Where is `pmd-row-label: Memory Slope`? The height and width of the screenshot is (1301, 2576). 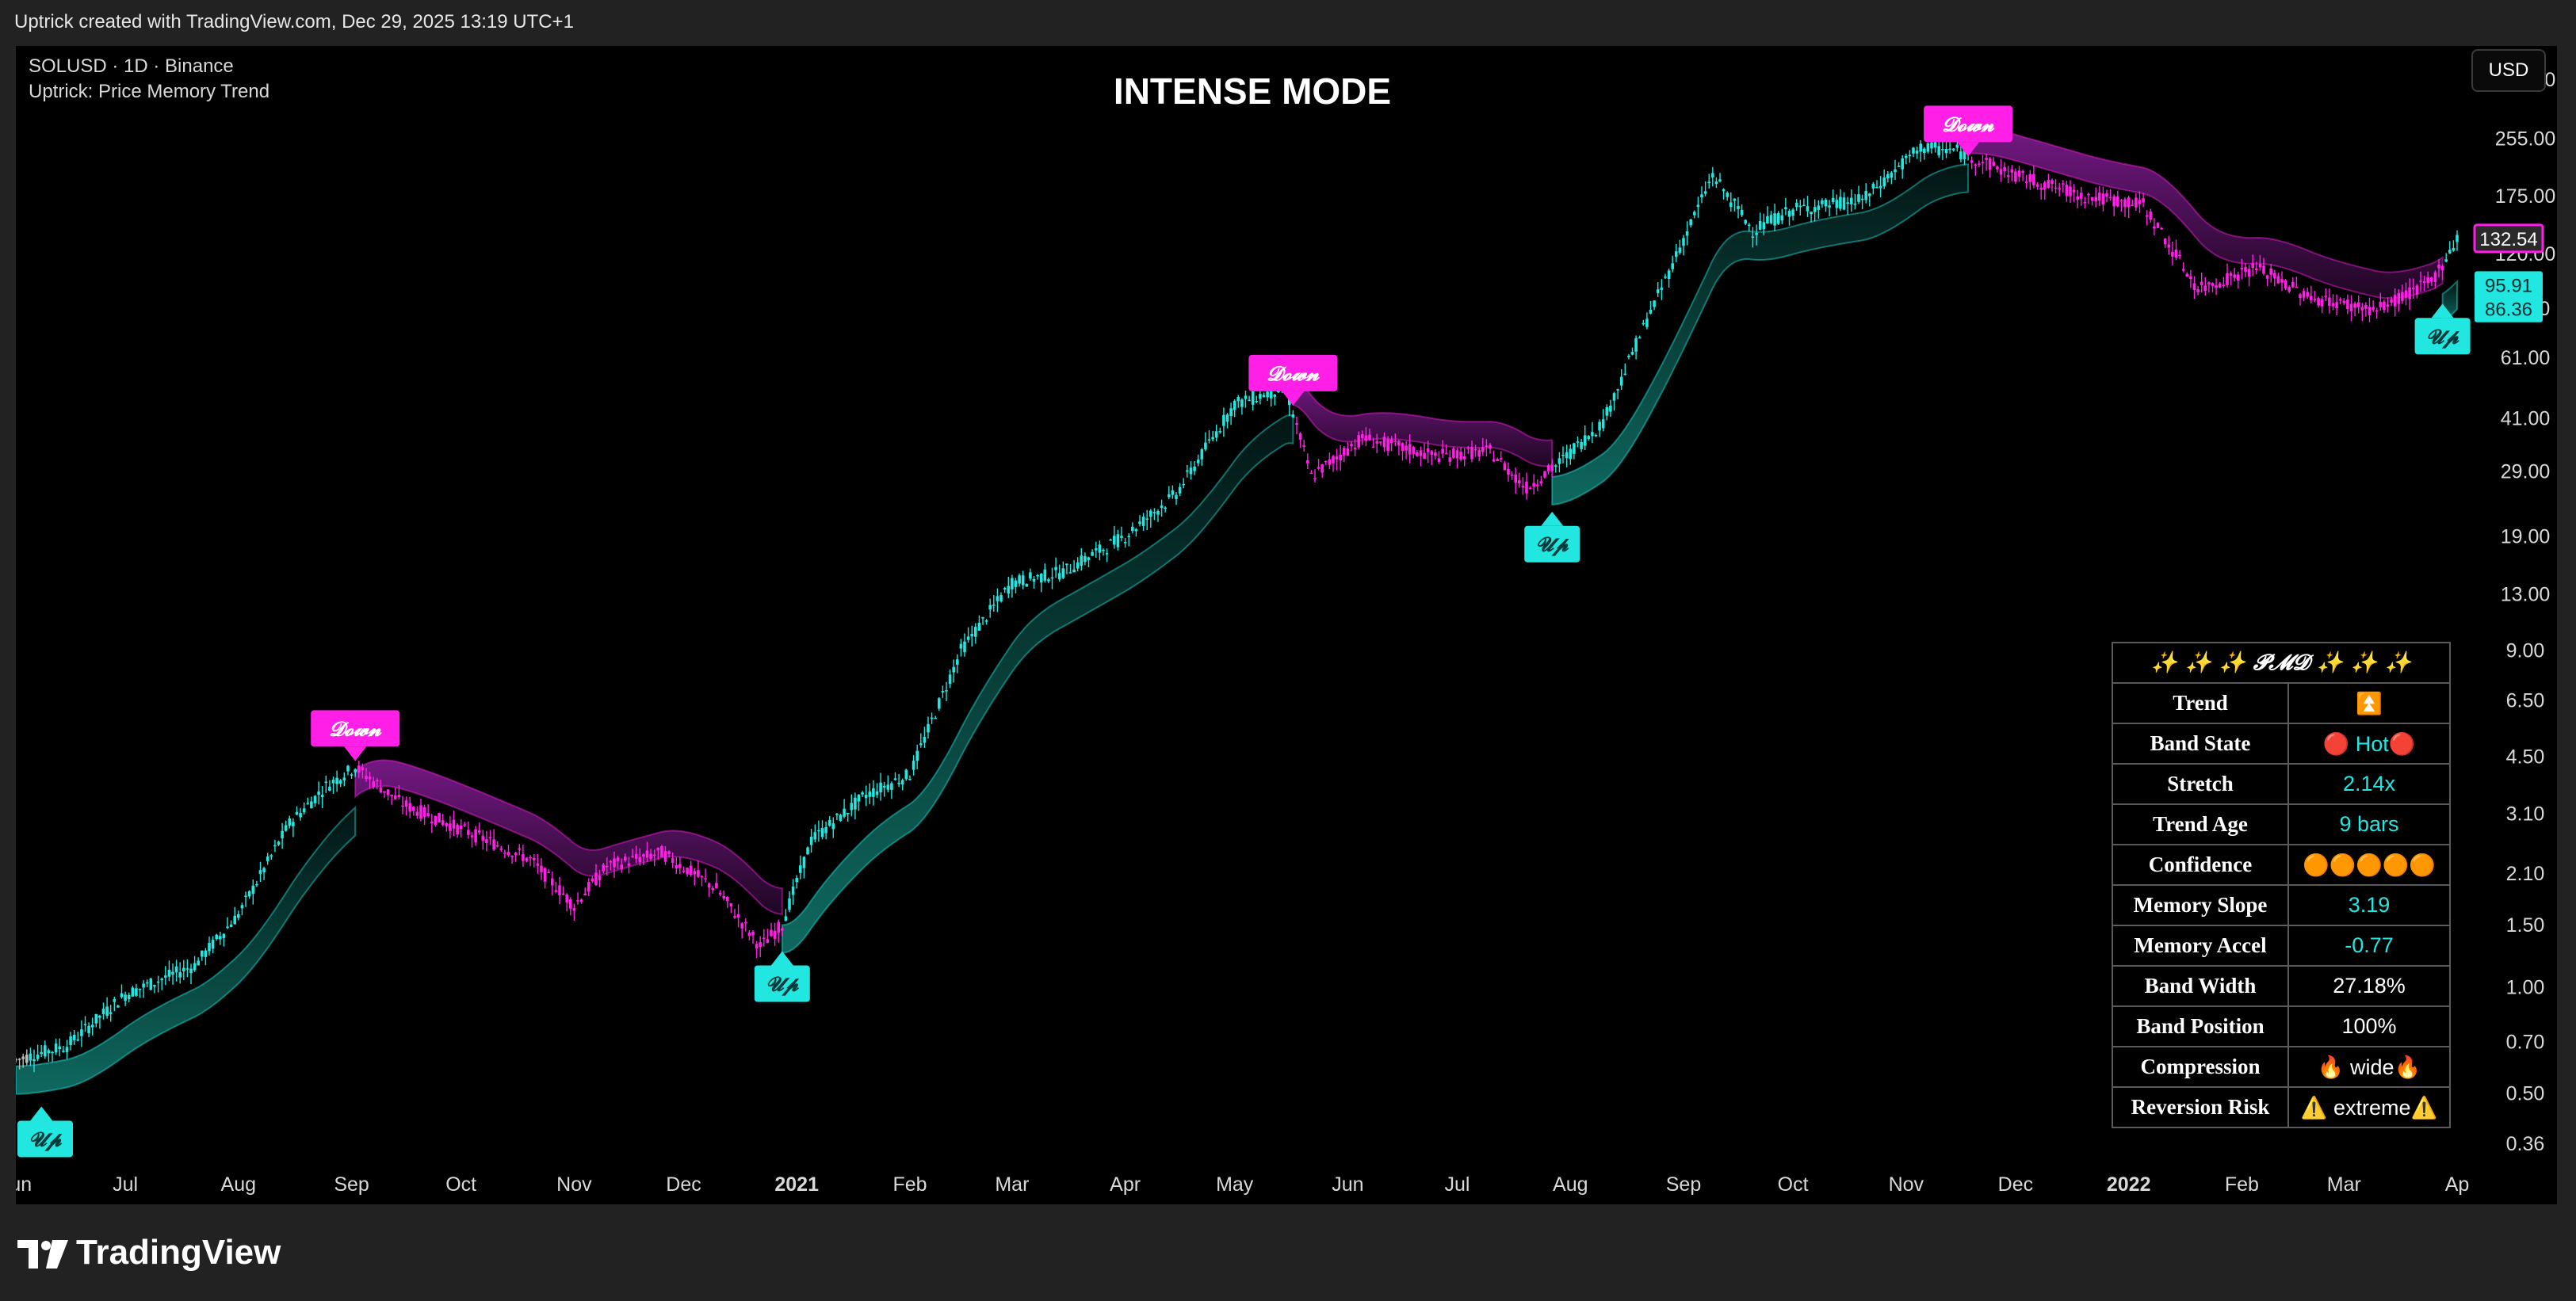
pmd-row-label: Memory Slope is located at coordinates (2200, 905).